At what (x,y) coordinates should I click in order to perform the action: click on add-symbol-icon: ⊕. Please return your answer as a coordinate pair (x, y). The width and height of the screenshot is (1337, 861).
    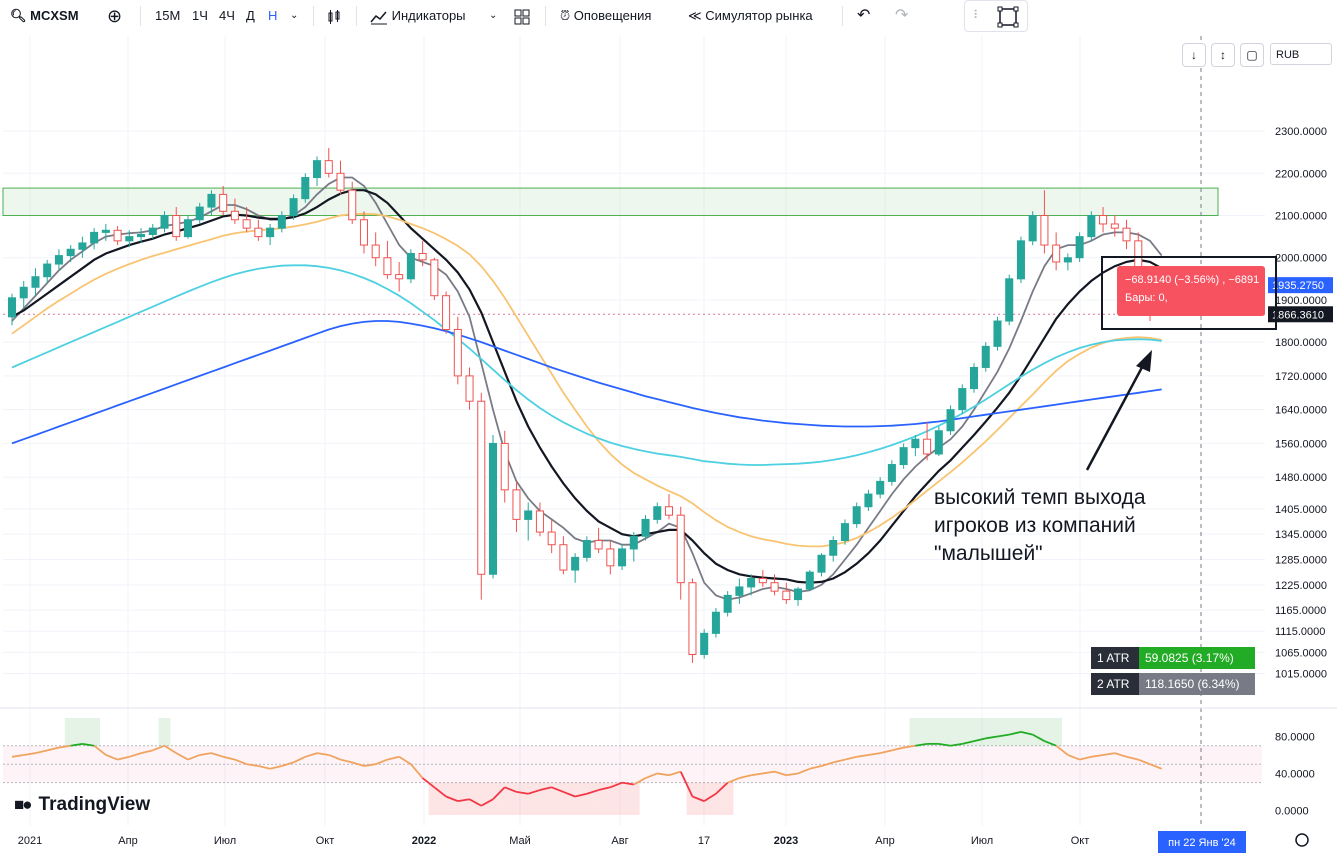
    Looking at the image, I should click on (115, 16).